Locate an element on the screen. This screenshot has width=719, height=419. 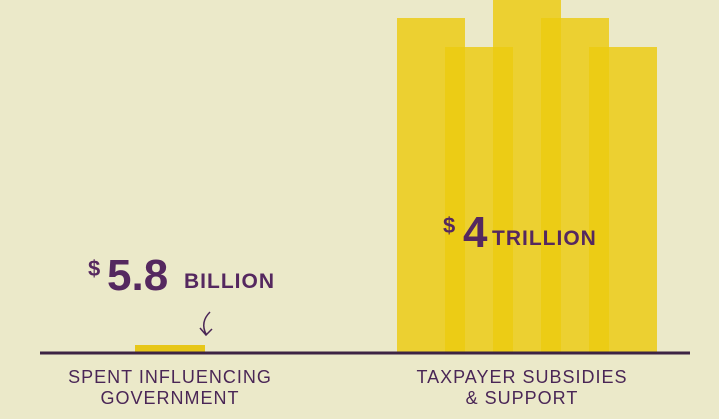
label: SPENT INFLUENCING is located at coordinates (170, 377).